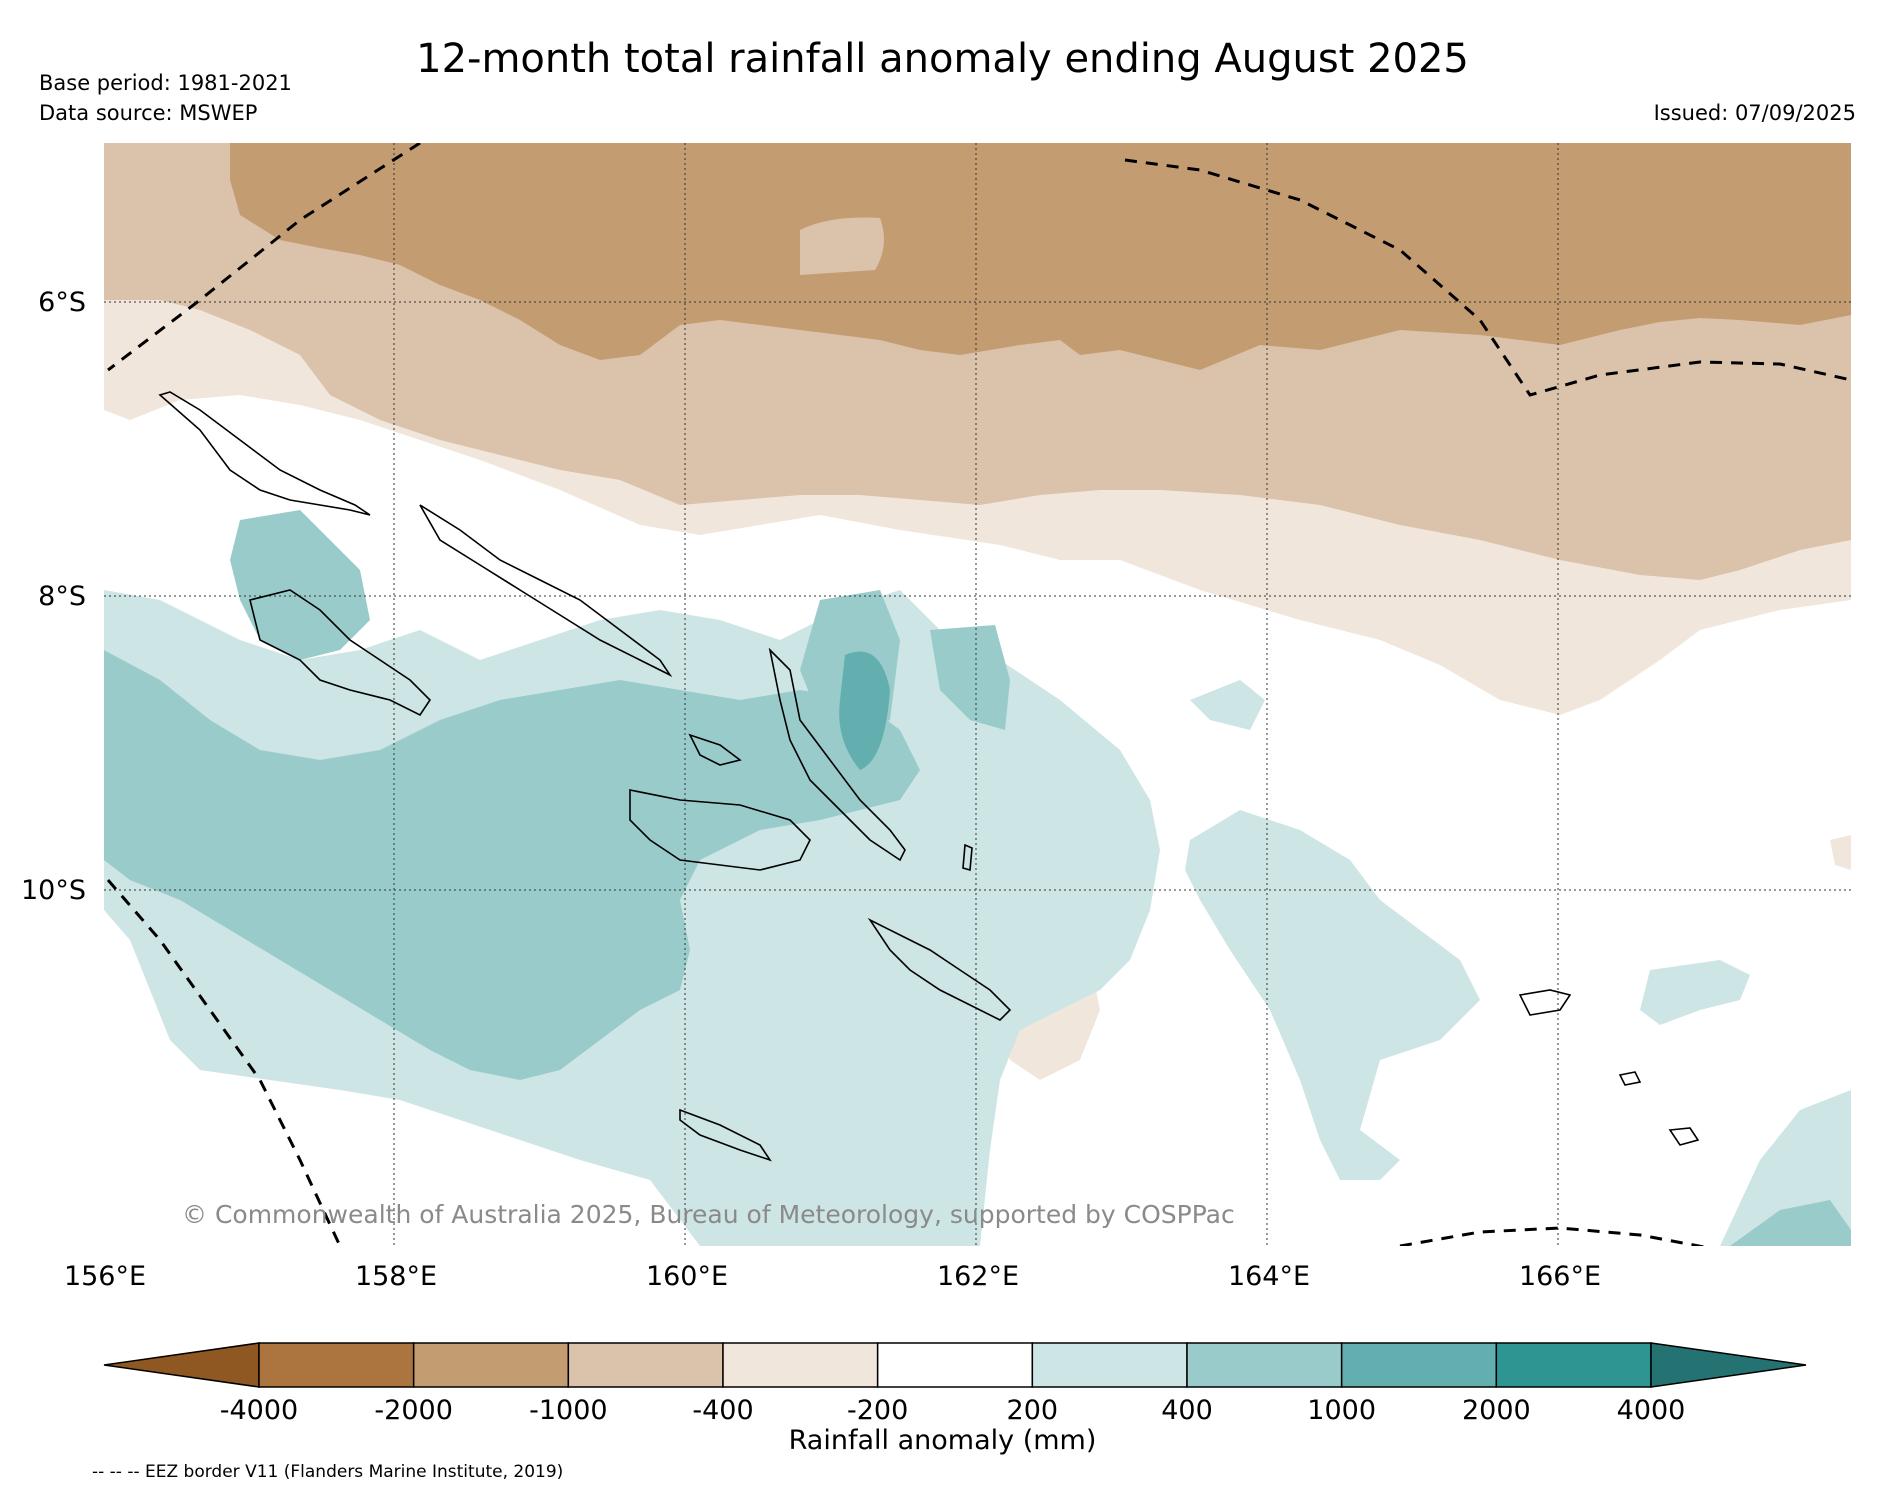  I want to click on wet-light-patch-mid, so click(1227, 705).